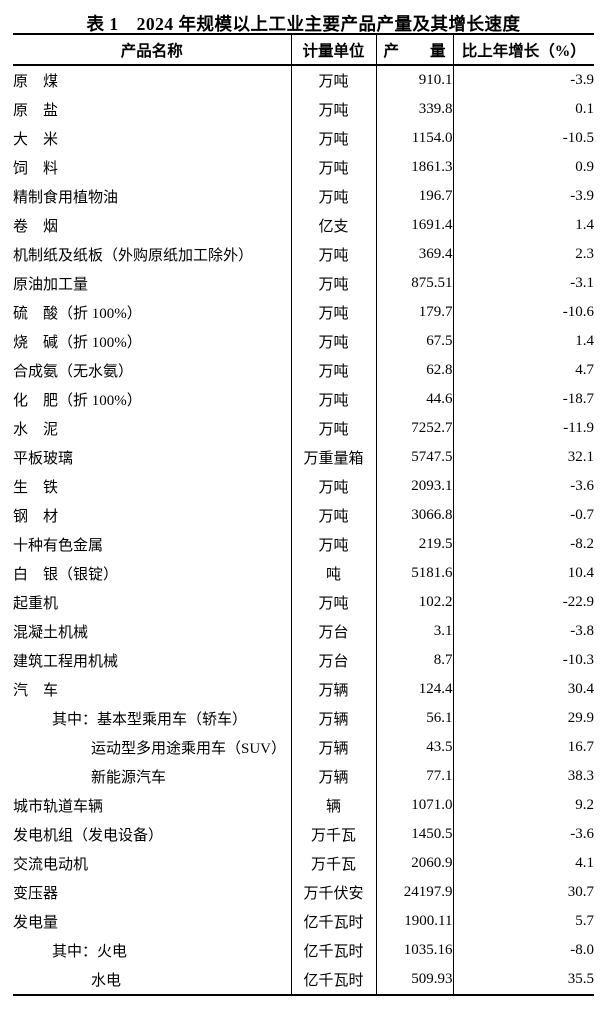 The width and height of the screenshot is (607, 1014). Describe the element at coordinates (303, 515) in the screenshot. I see `table-row: 钢 材 万吨 3066.8 -0.7` at that location.